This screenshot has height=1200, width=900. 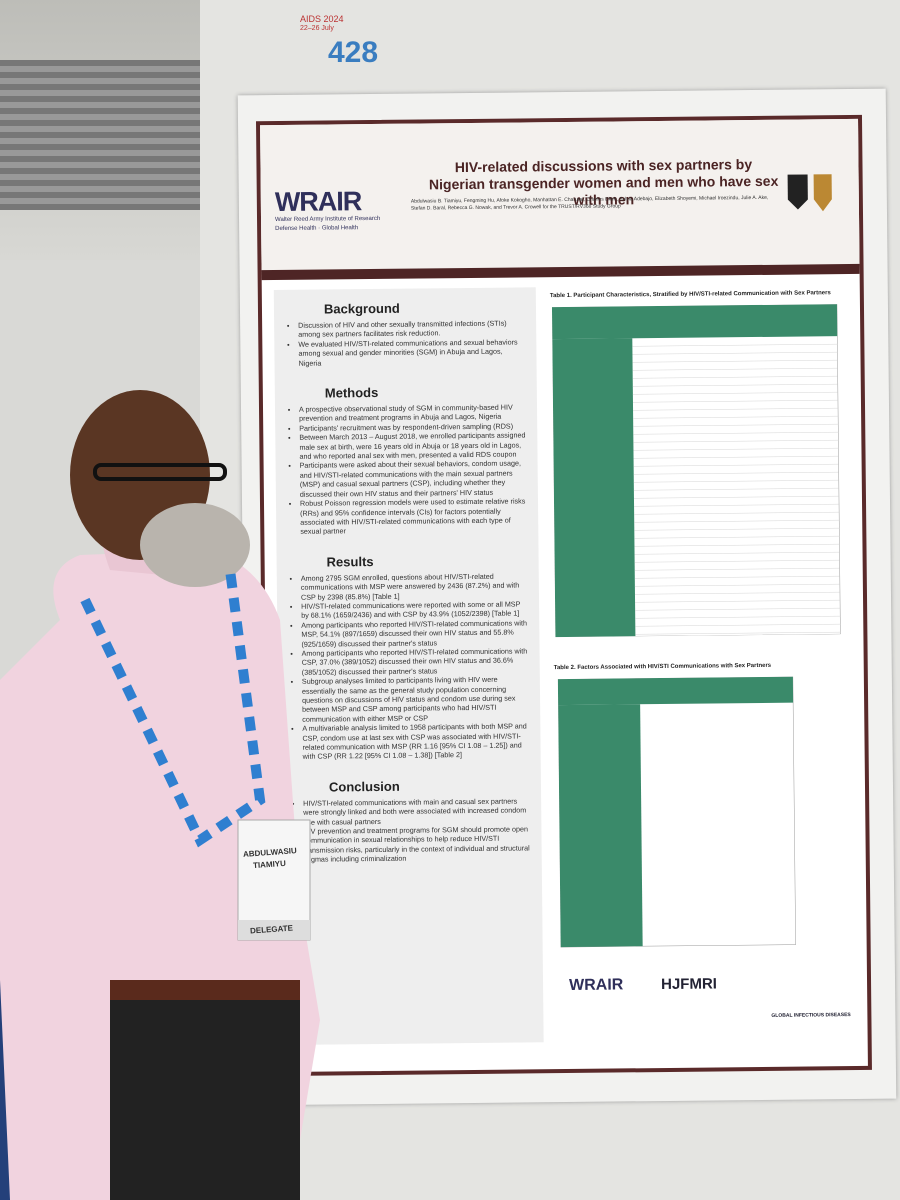 I want to click on section-heading: Methods, so click(x=351, y=392).